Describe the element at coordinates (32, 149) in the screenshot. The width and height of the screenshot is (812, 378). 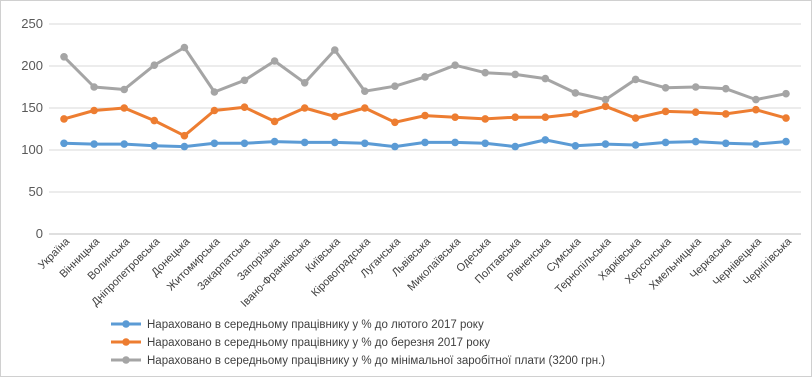
I see `y-tick-label: 100` at that location.